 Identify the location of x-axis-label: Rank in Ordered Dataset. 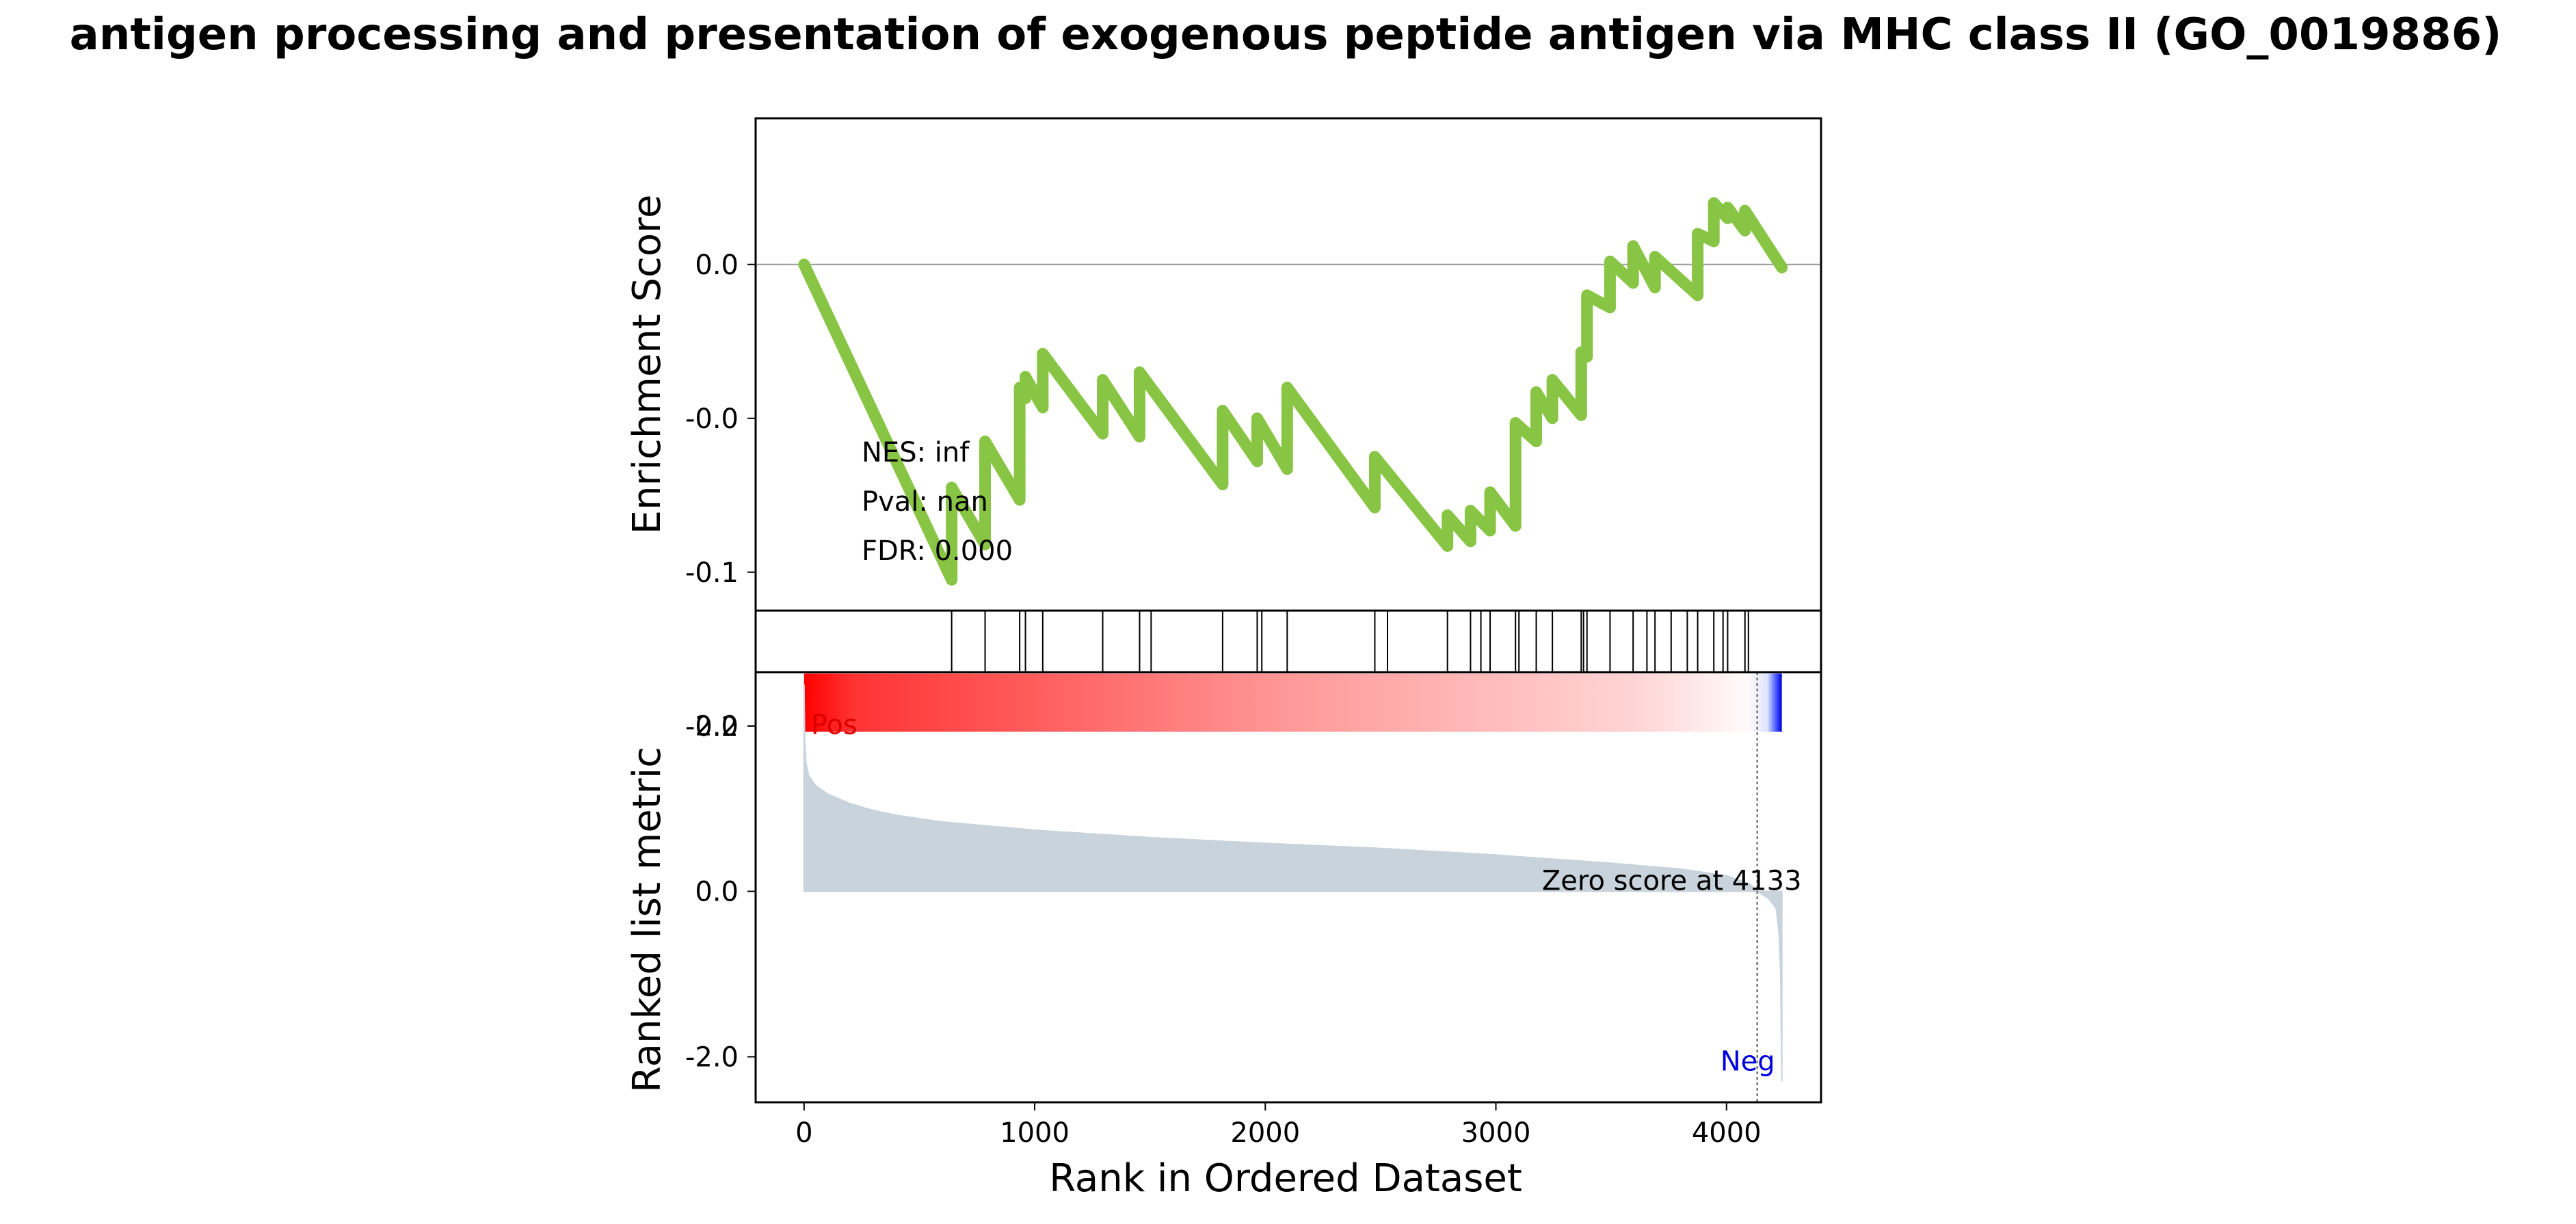
(1285, 1178).